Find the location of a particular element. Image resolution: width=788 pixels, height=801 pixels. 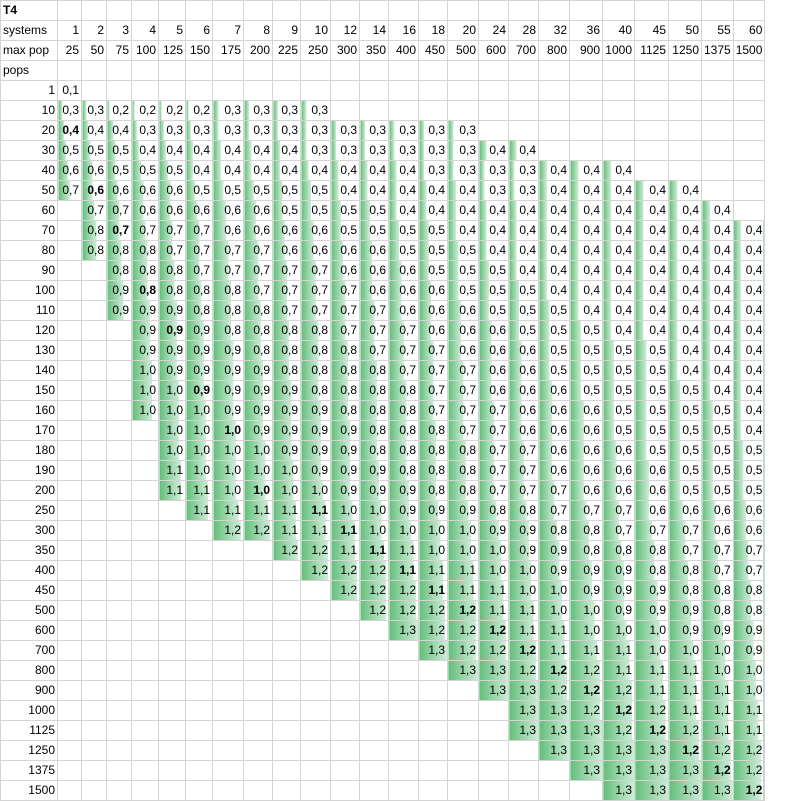

pops-row-label: 20 is located at coordinates (29, 130).